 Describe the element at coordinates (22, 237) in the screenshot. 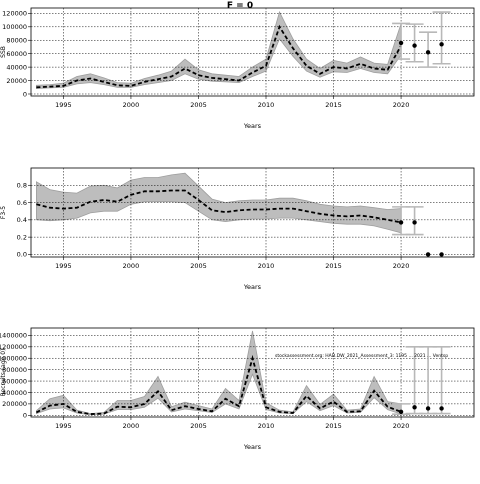

I see `y-tick-label: 0.2` at that location.